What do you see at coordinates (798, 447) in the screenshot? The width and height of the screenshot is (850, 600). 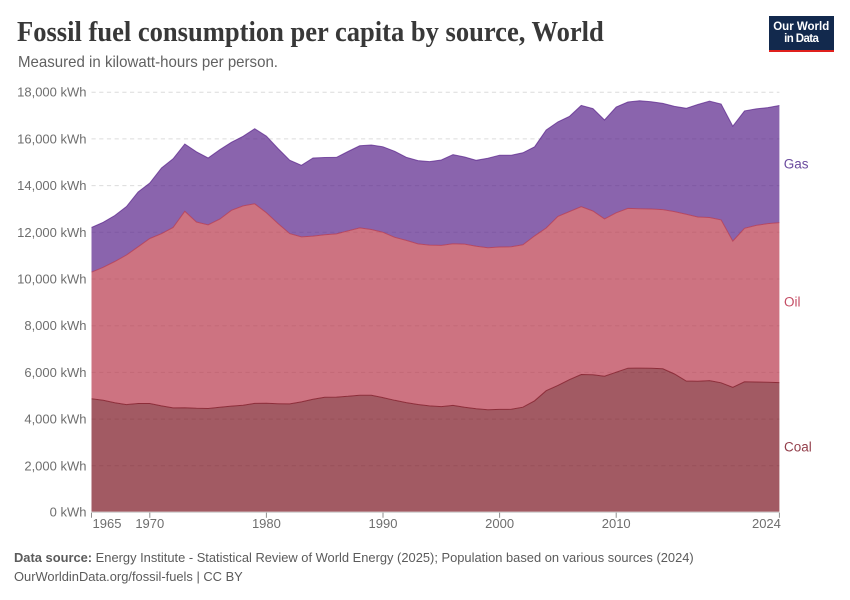 I see `svg-text: Coal` at bounding box center [798, 447].